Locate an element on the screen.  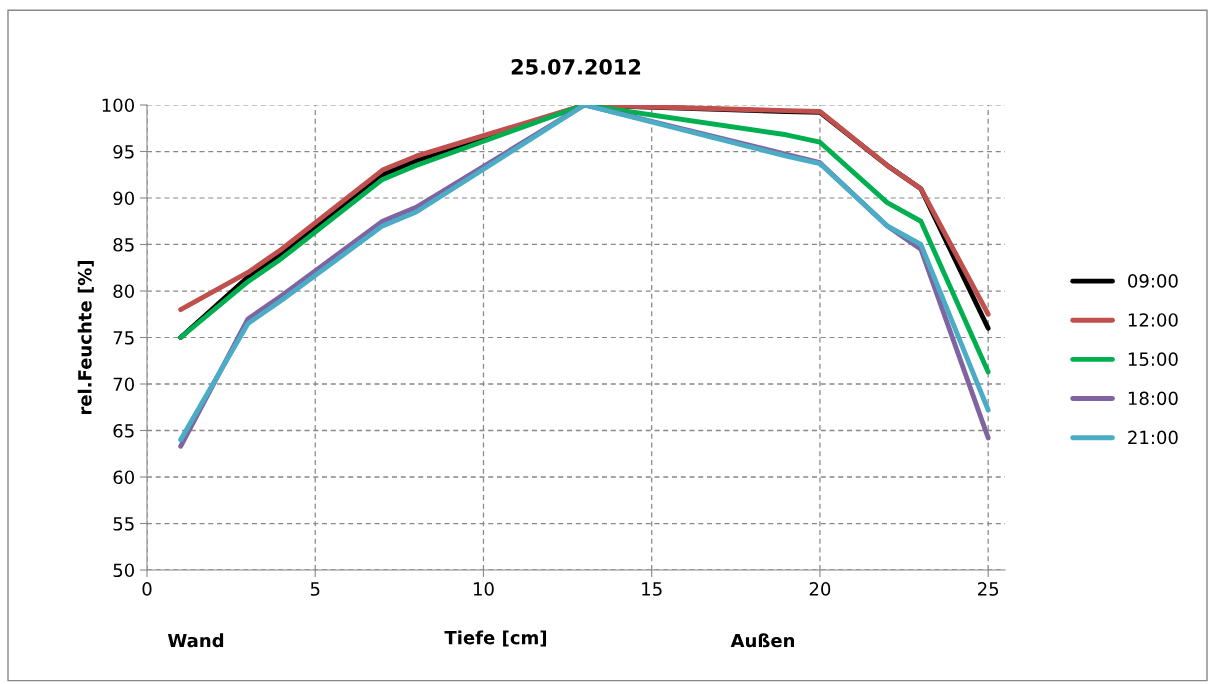
y-tick-label: 80 is located at coordinates (123, 291).